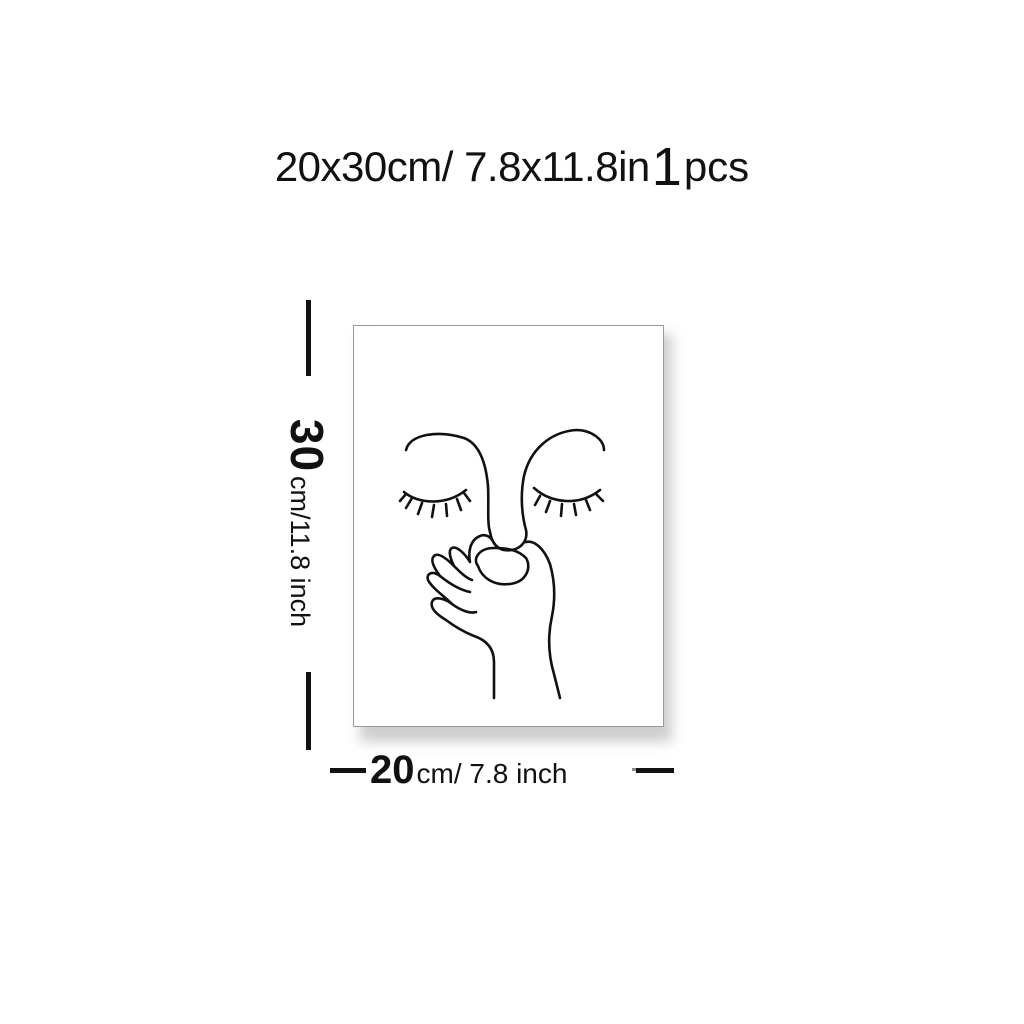 The height and width of the screenshot is (1024, 1024). I want to click on height-value: 30, so click(307, 445).